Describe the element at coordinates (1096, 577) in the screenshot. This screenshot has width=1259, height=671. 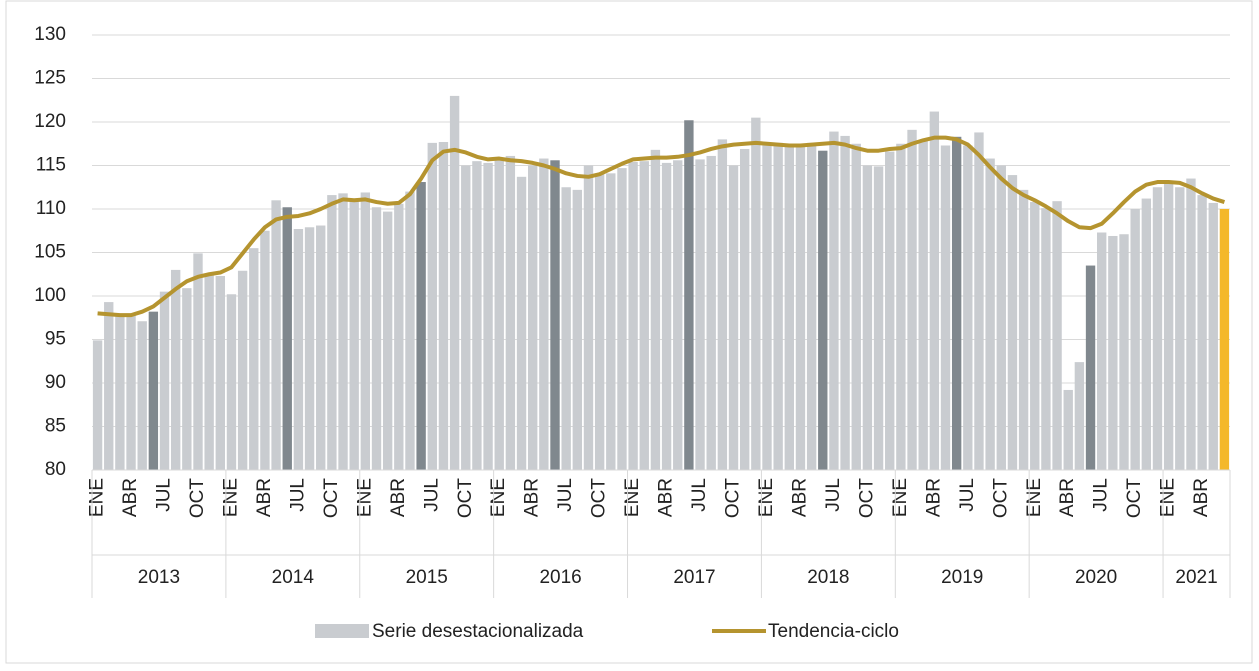
I see `year-label: 2020` at that location.